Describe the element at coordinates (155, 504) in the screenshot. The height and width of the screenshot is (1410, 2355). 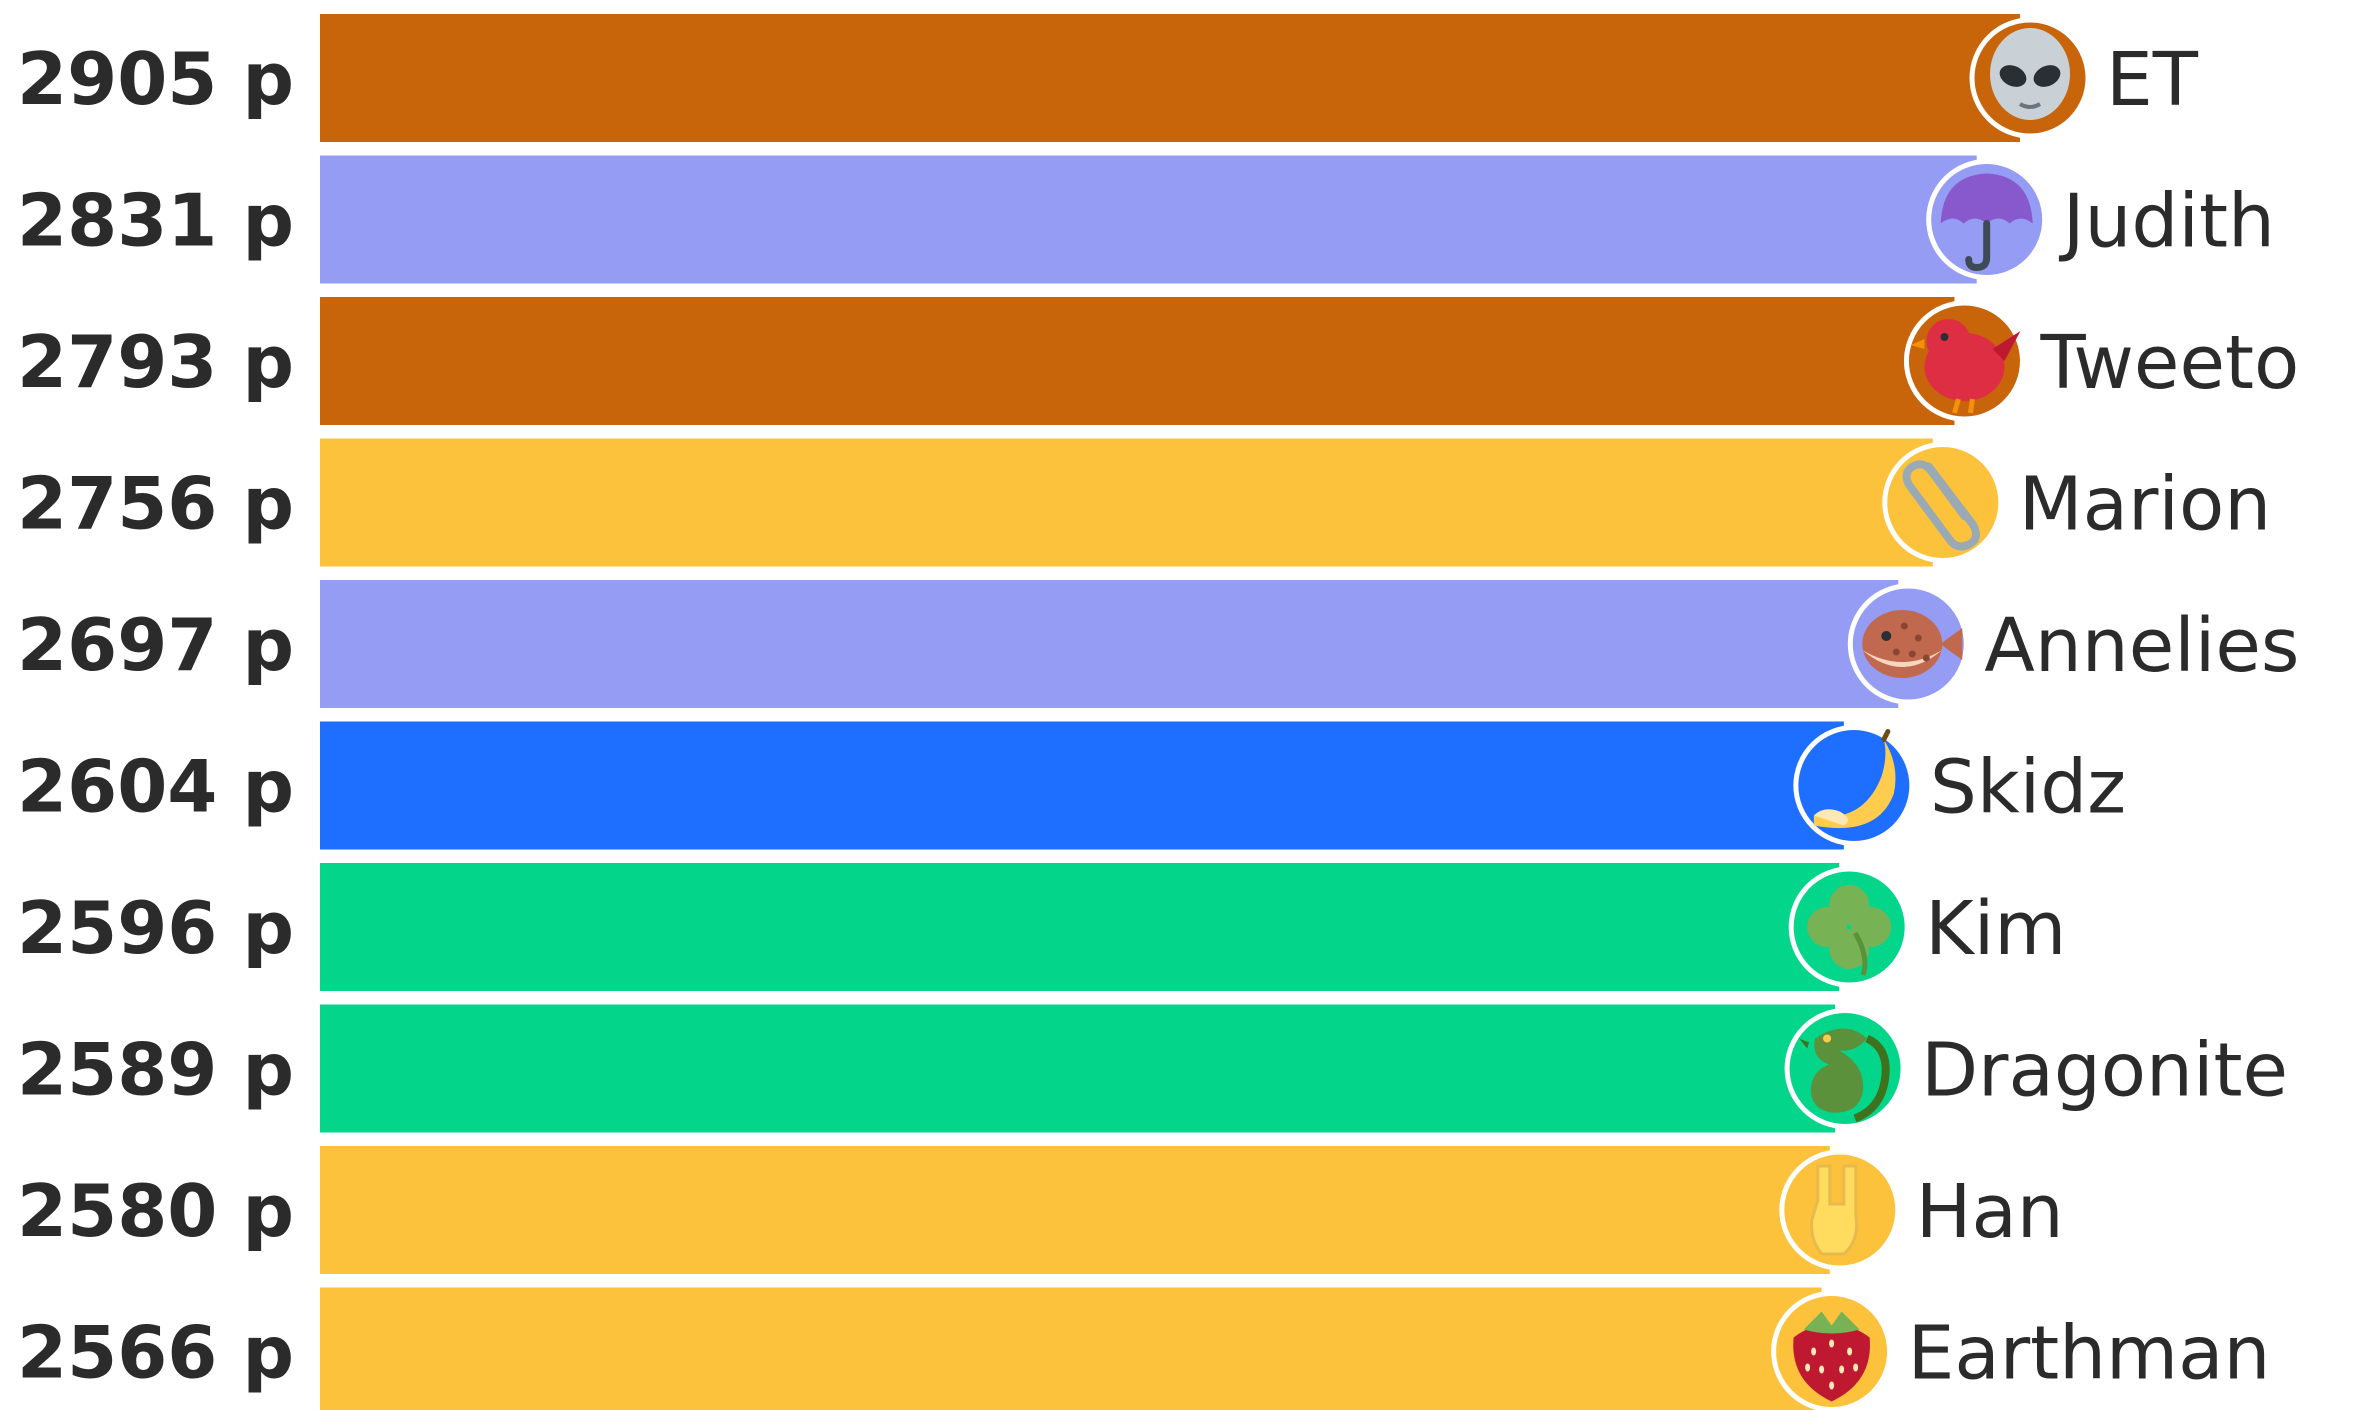
I see `score-label: 2756 p` at that location.